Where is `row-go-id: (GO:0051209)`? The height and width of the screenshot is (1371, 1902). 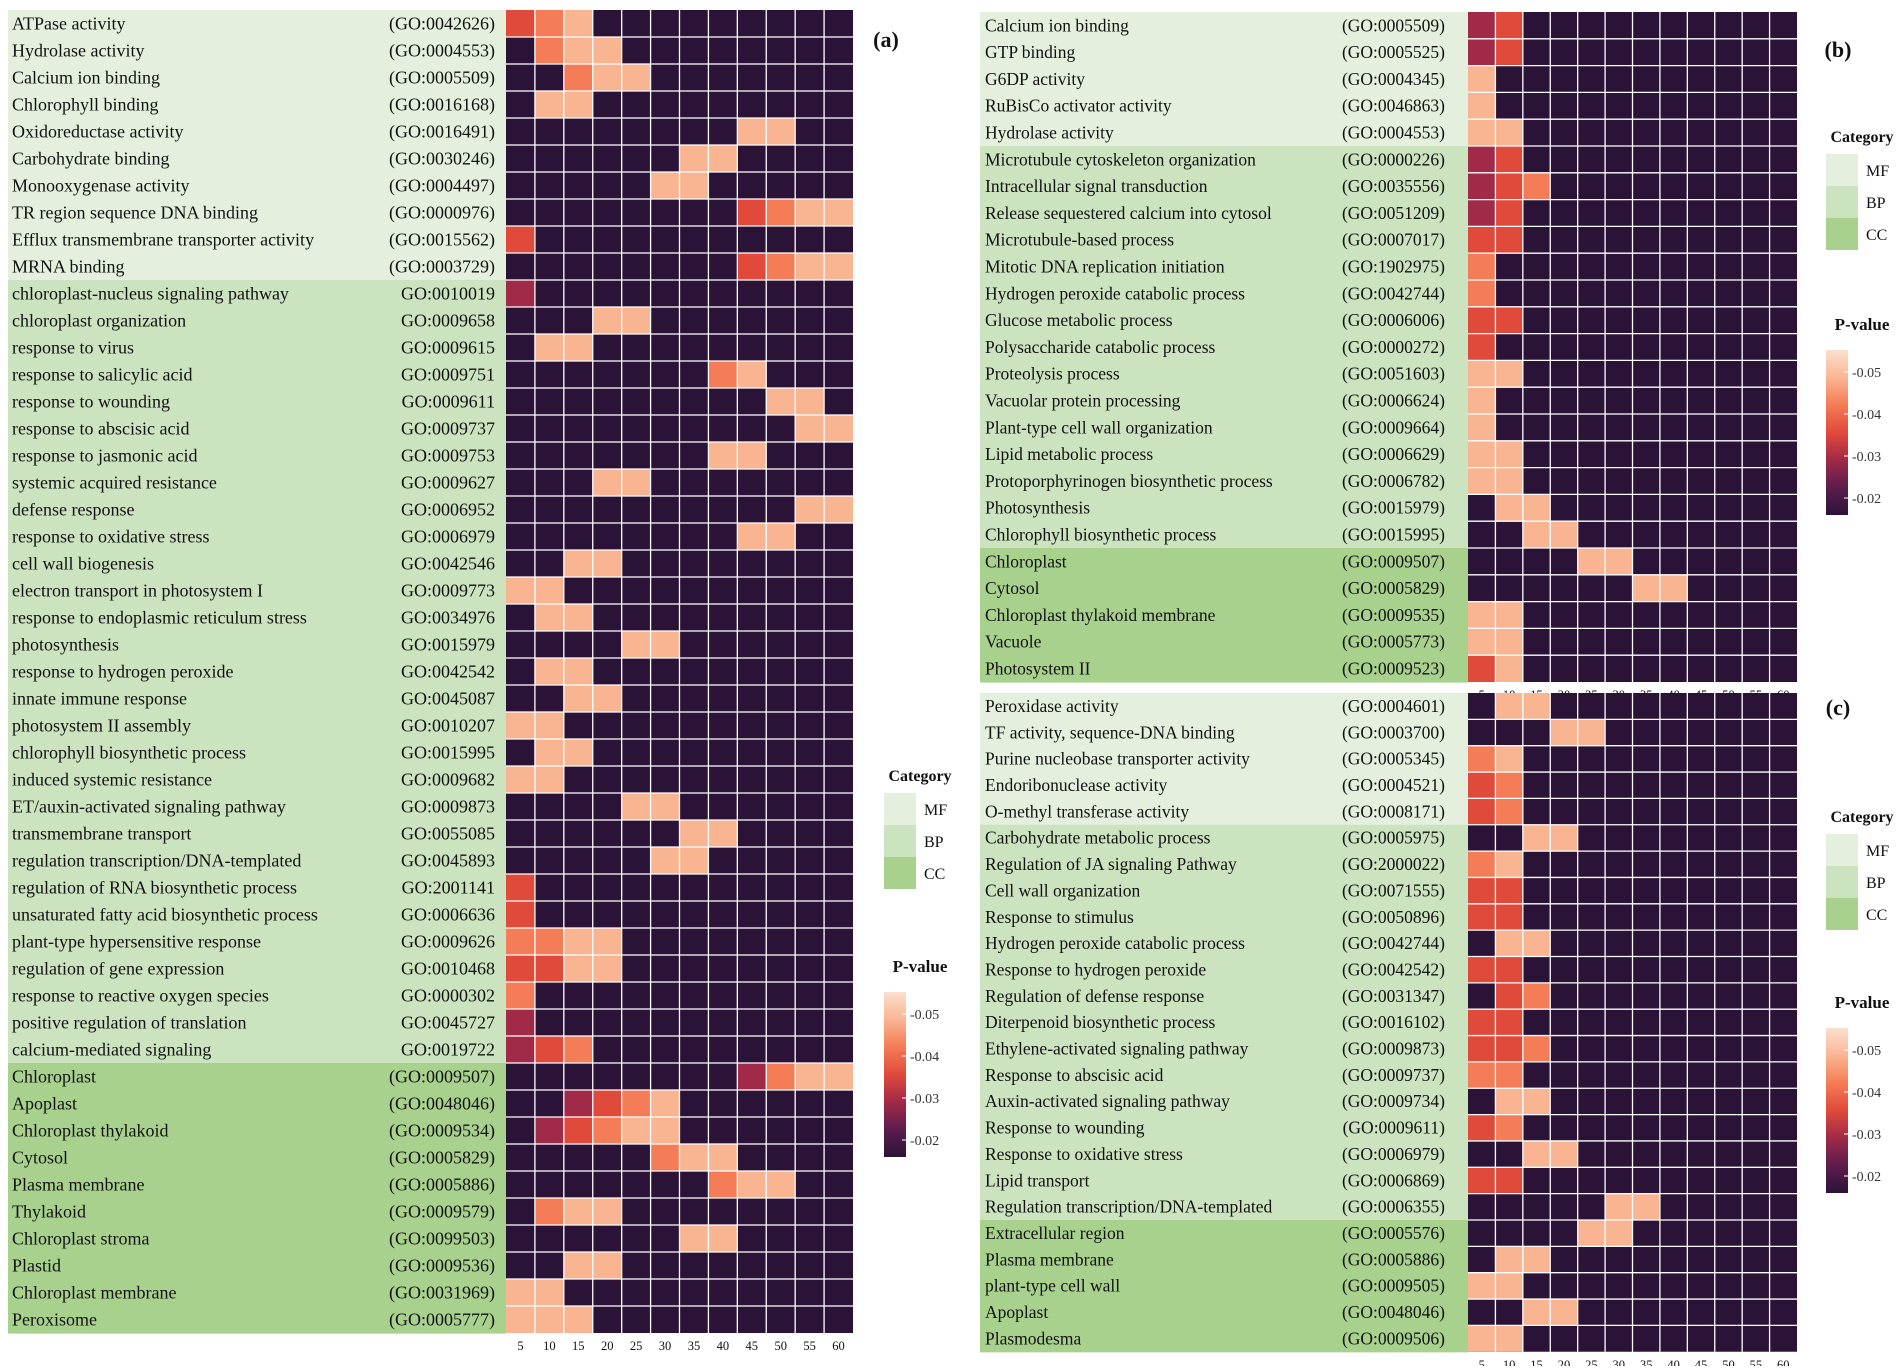 row-go-id: (GO:0051209) is located at coordinates (1393, 213).